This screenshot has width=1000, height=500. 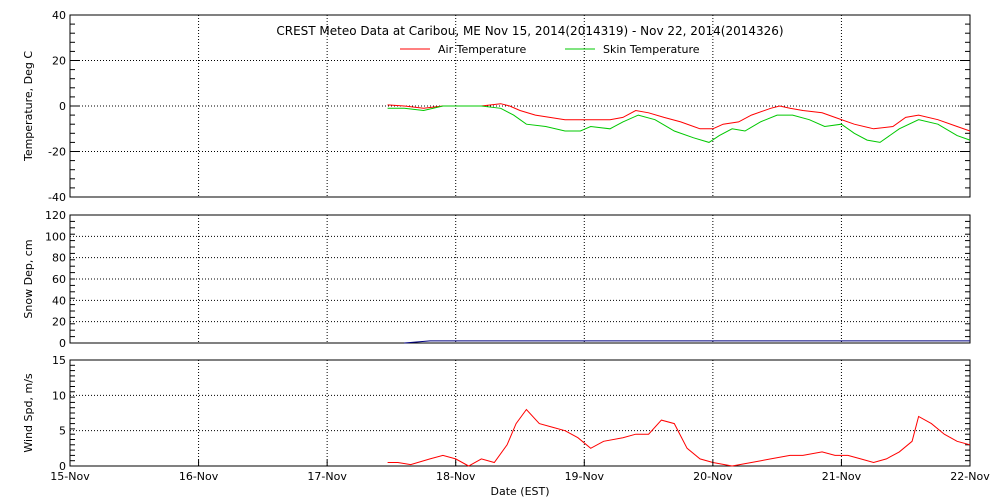 I want to click on x-tick-label: 21-Nov, so click(x=842, y=476).